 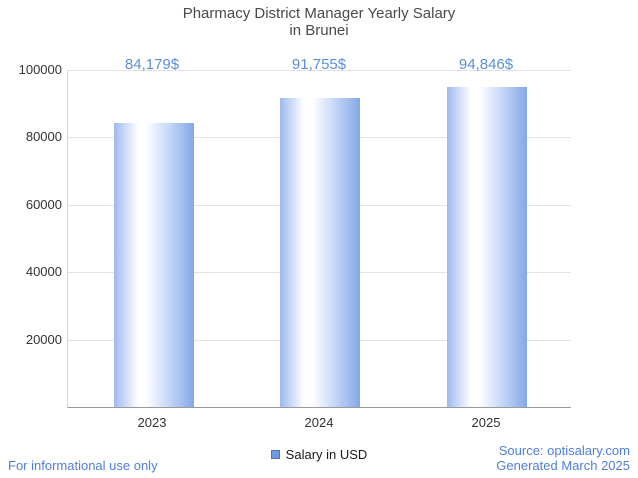 I want to click on bar-value-label: 91,755$, so click(x=319, y=64).